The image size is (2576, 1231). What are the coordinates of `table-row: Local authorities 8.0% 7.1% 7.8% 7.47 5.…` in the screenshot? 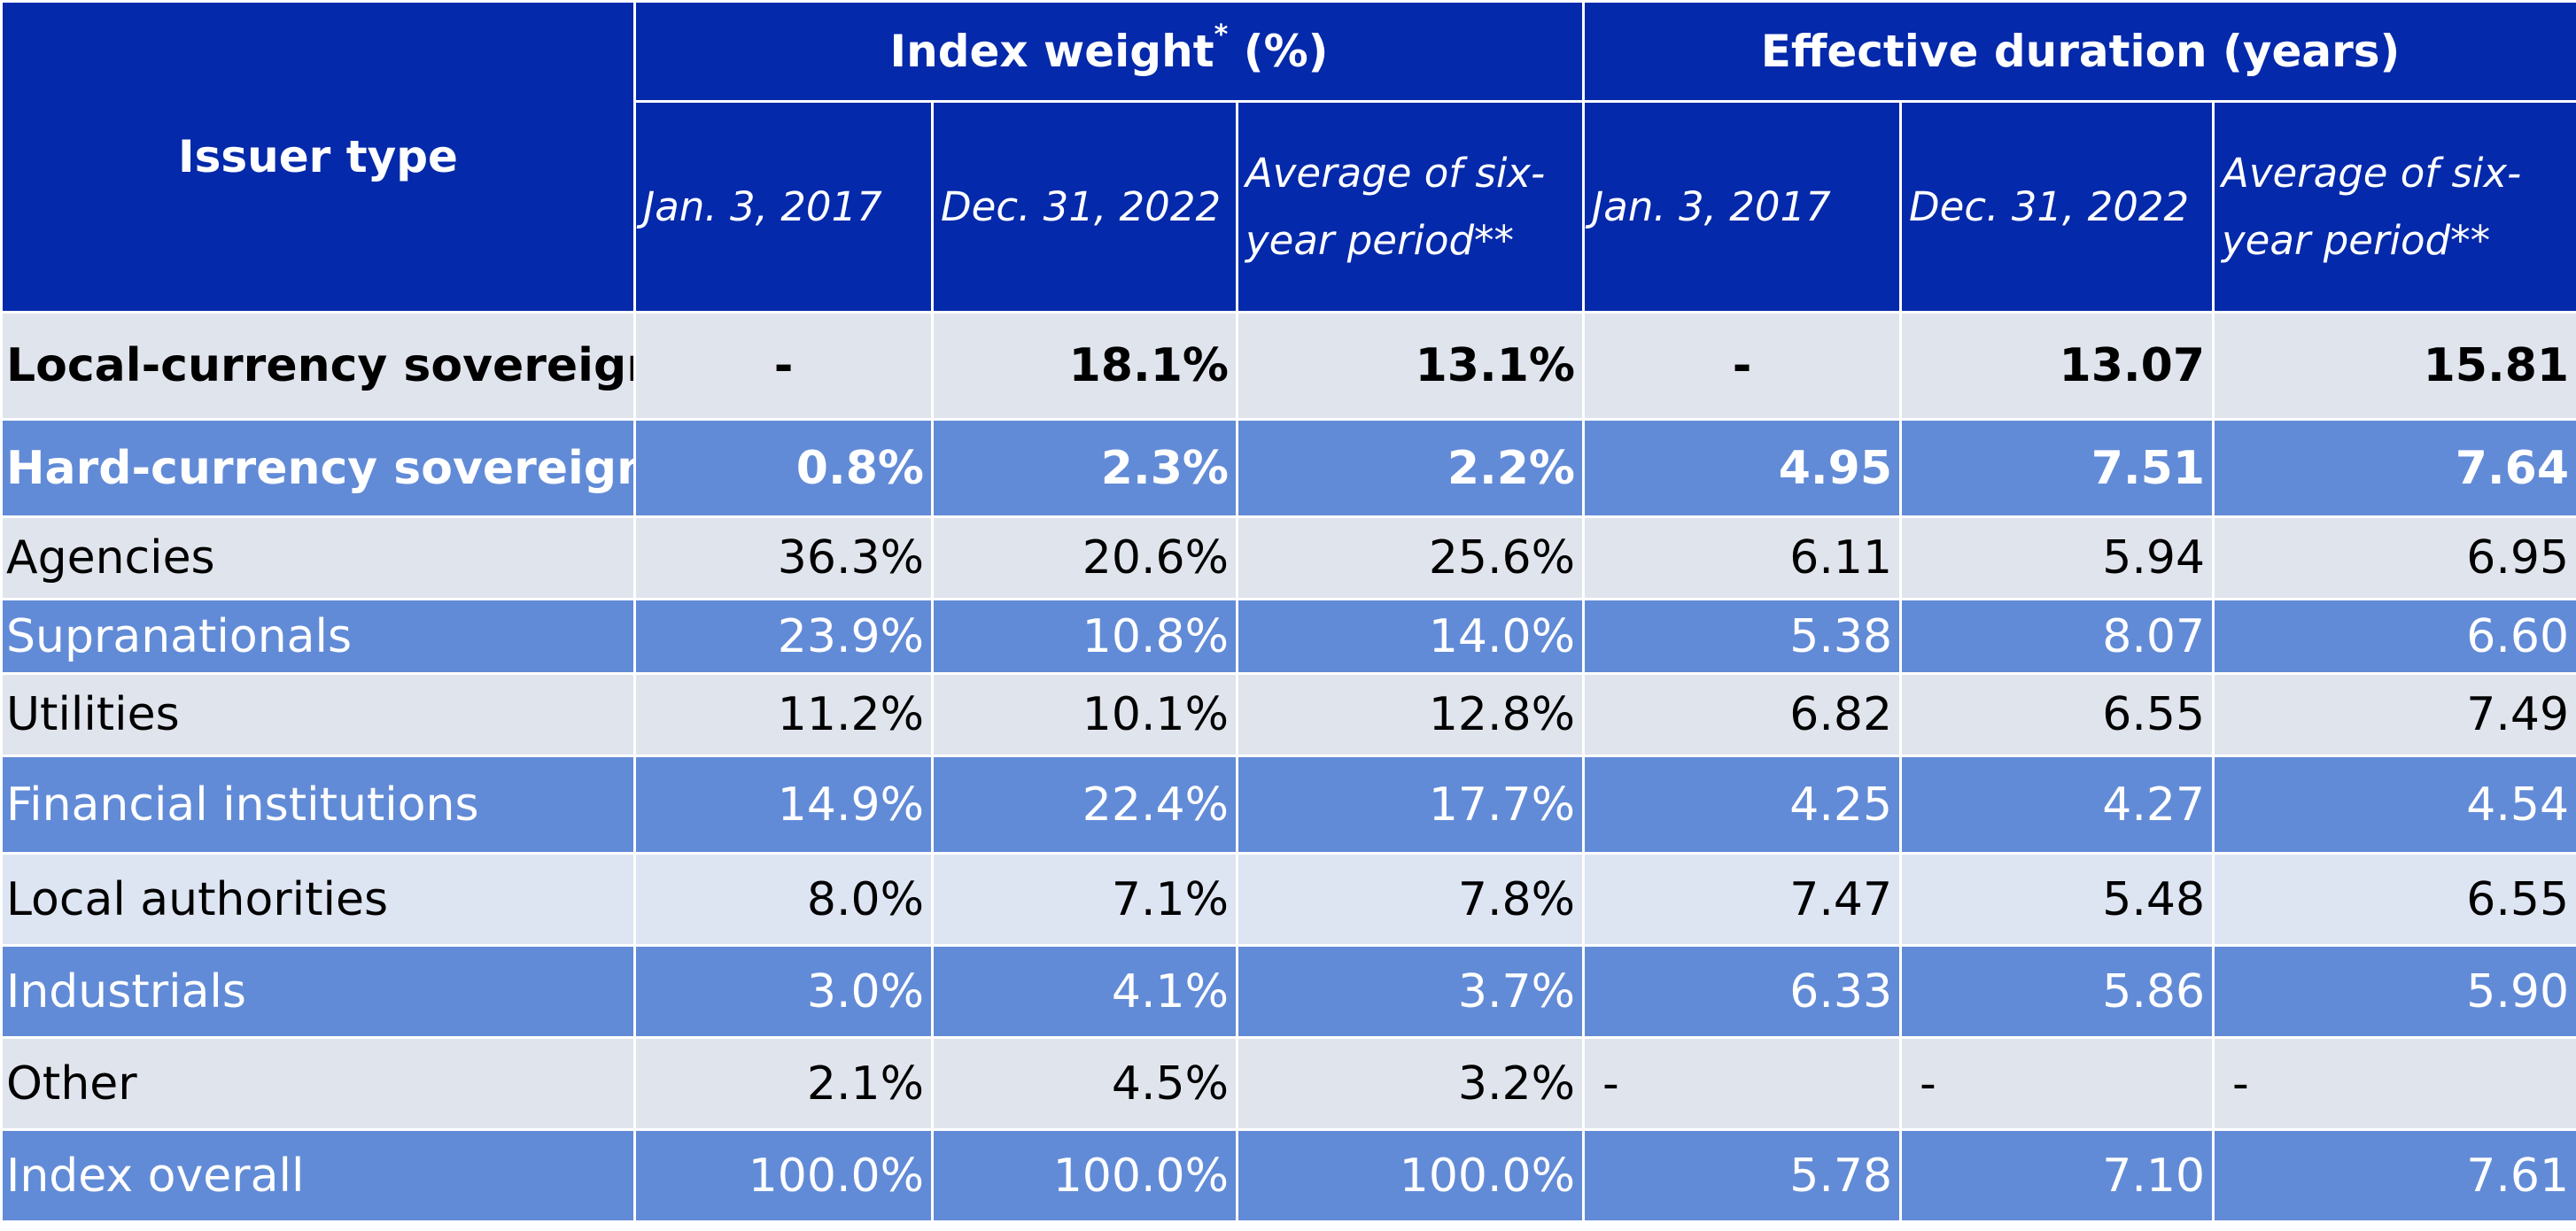 It's located at (1288, 899).